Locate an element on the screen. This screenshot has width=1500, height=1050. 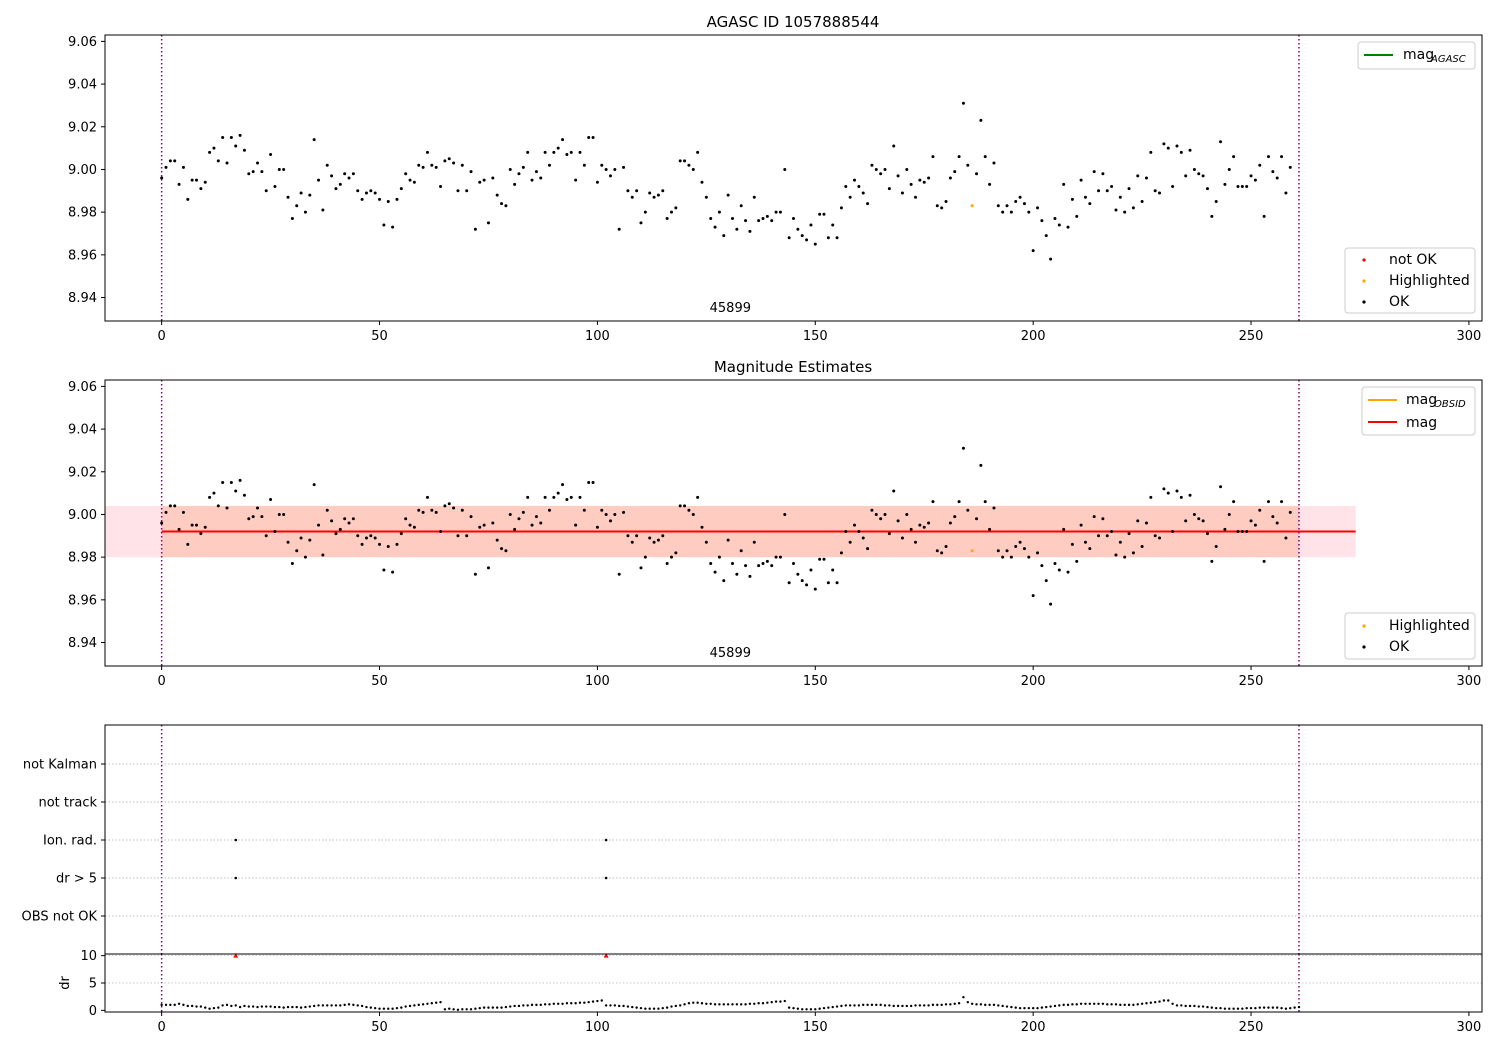
dr-x-tick-label: 300 is located at coordinates (1469, 1027).